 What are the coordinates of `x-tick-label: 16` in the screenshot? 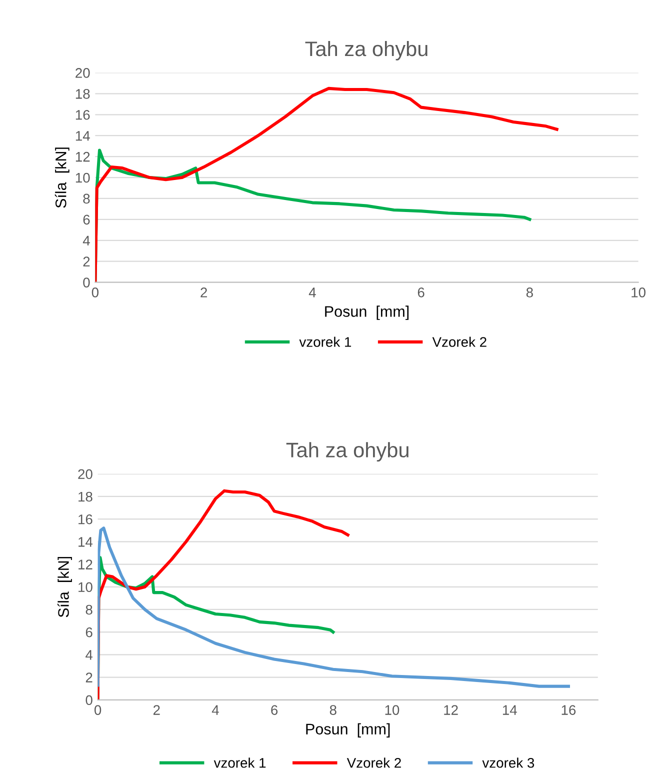 It's located at (569, 710).